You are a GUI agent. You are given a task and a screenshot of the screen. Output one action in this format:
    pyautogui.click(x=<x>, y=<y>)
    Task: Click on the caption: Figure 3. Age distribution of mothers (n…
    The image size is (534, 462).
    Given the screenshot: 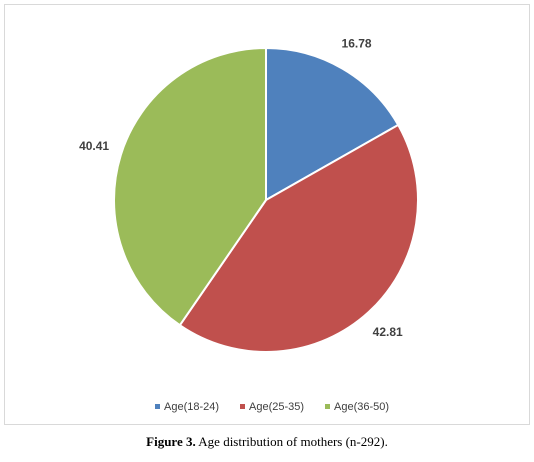 What is the action you would take?
    pyautogui.click(x=267, y=441)
    